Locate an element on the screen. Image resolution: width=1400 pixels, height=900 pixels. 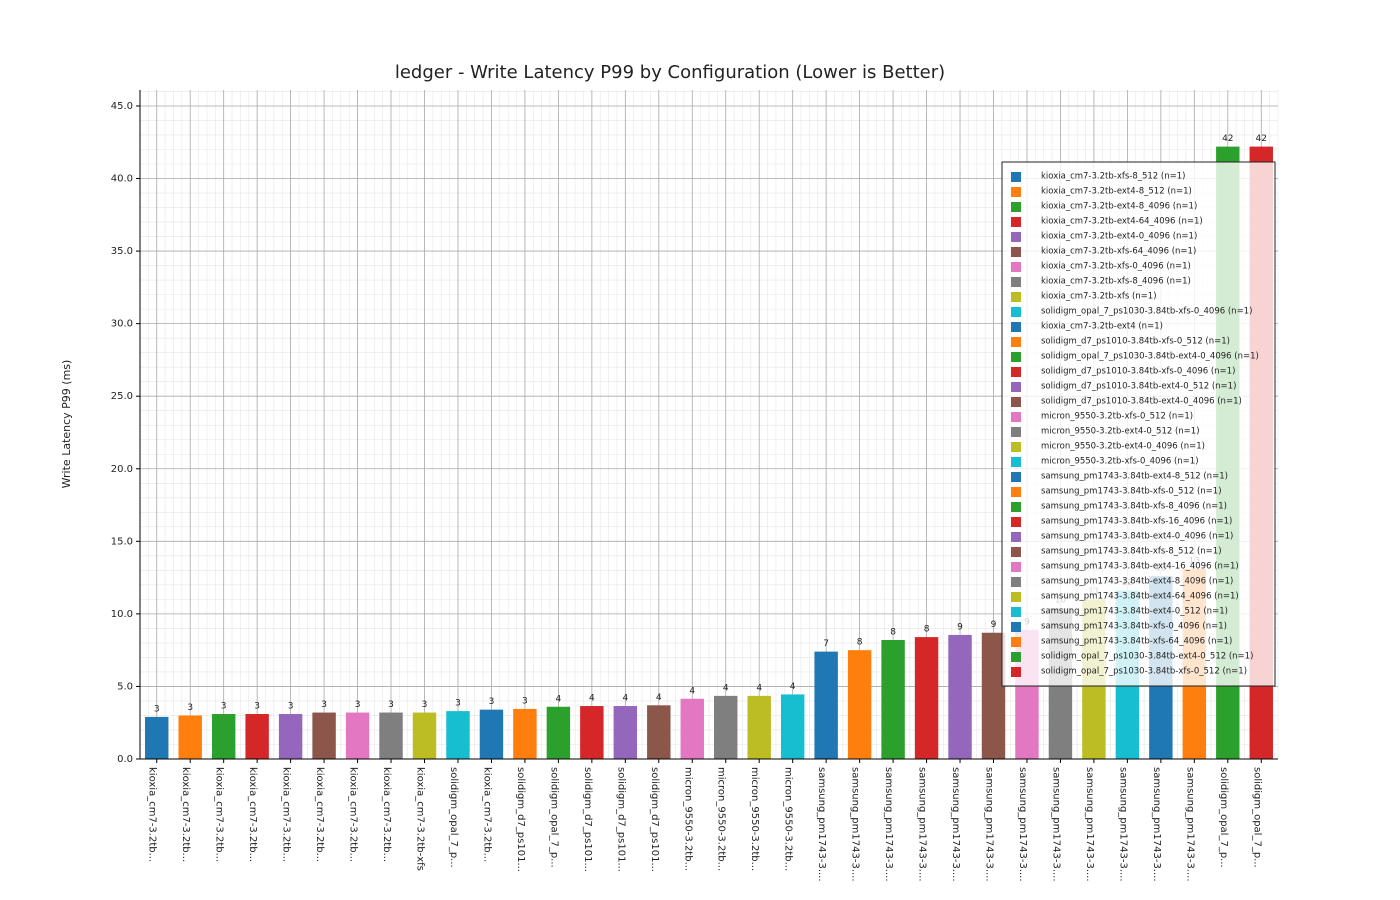
legend-label: samsung_pm1743-3.84tb-ext4-8_4096 (n=1) is located at coordinates (1137, 582).